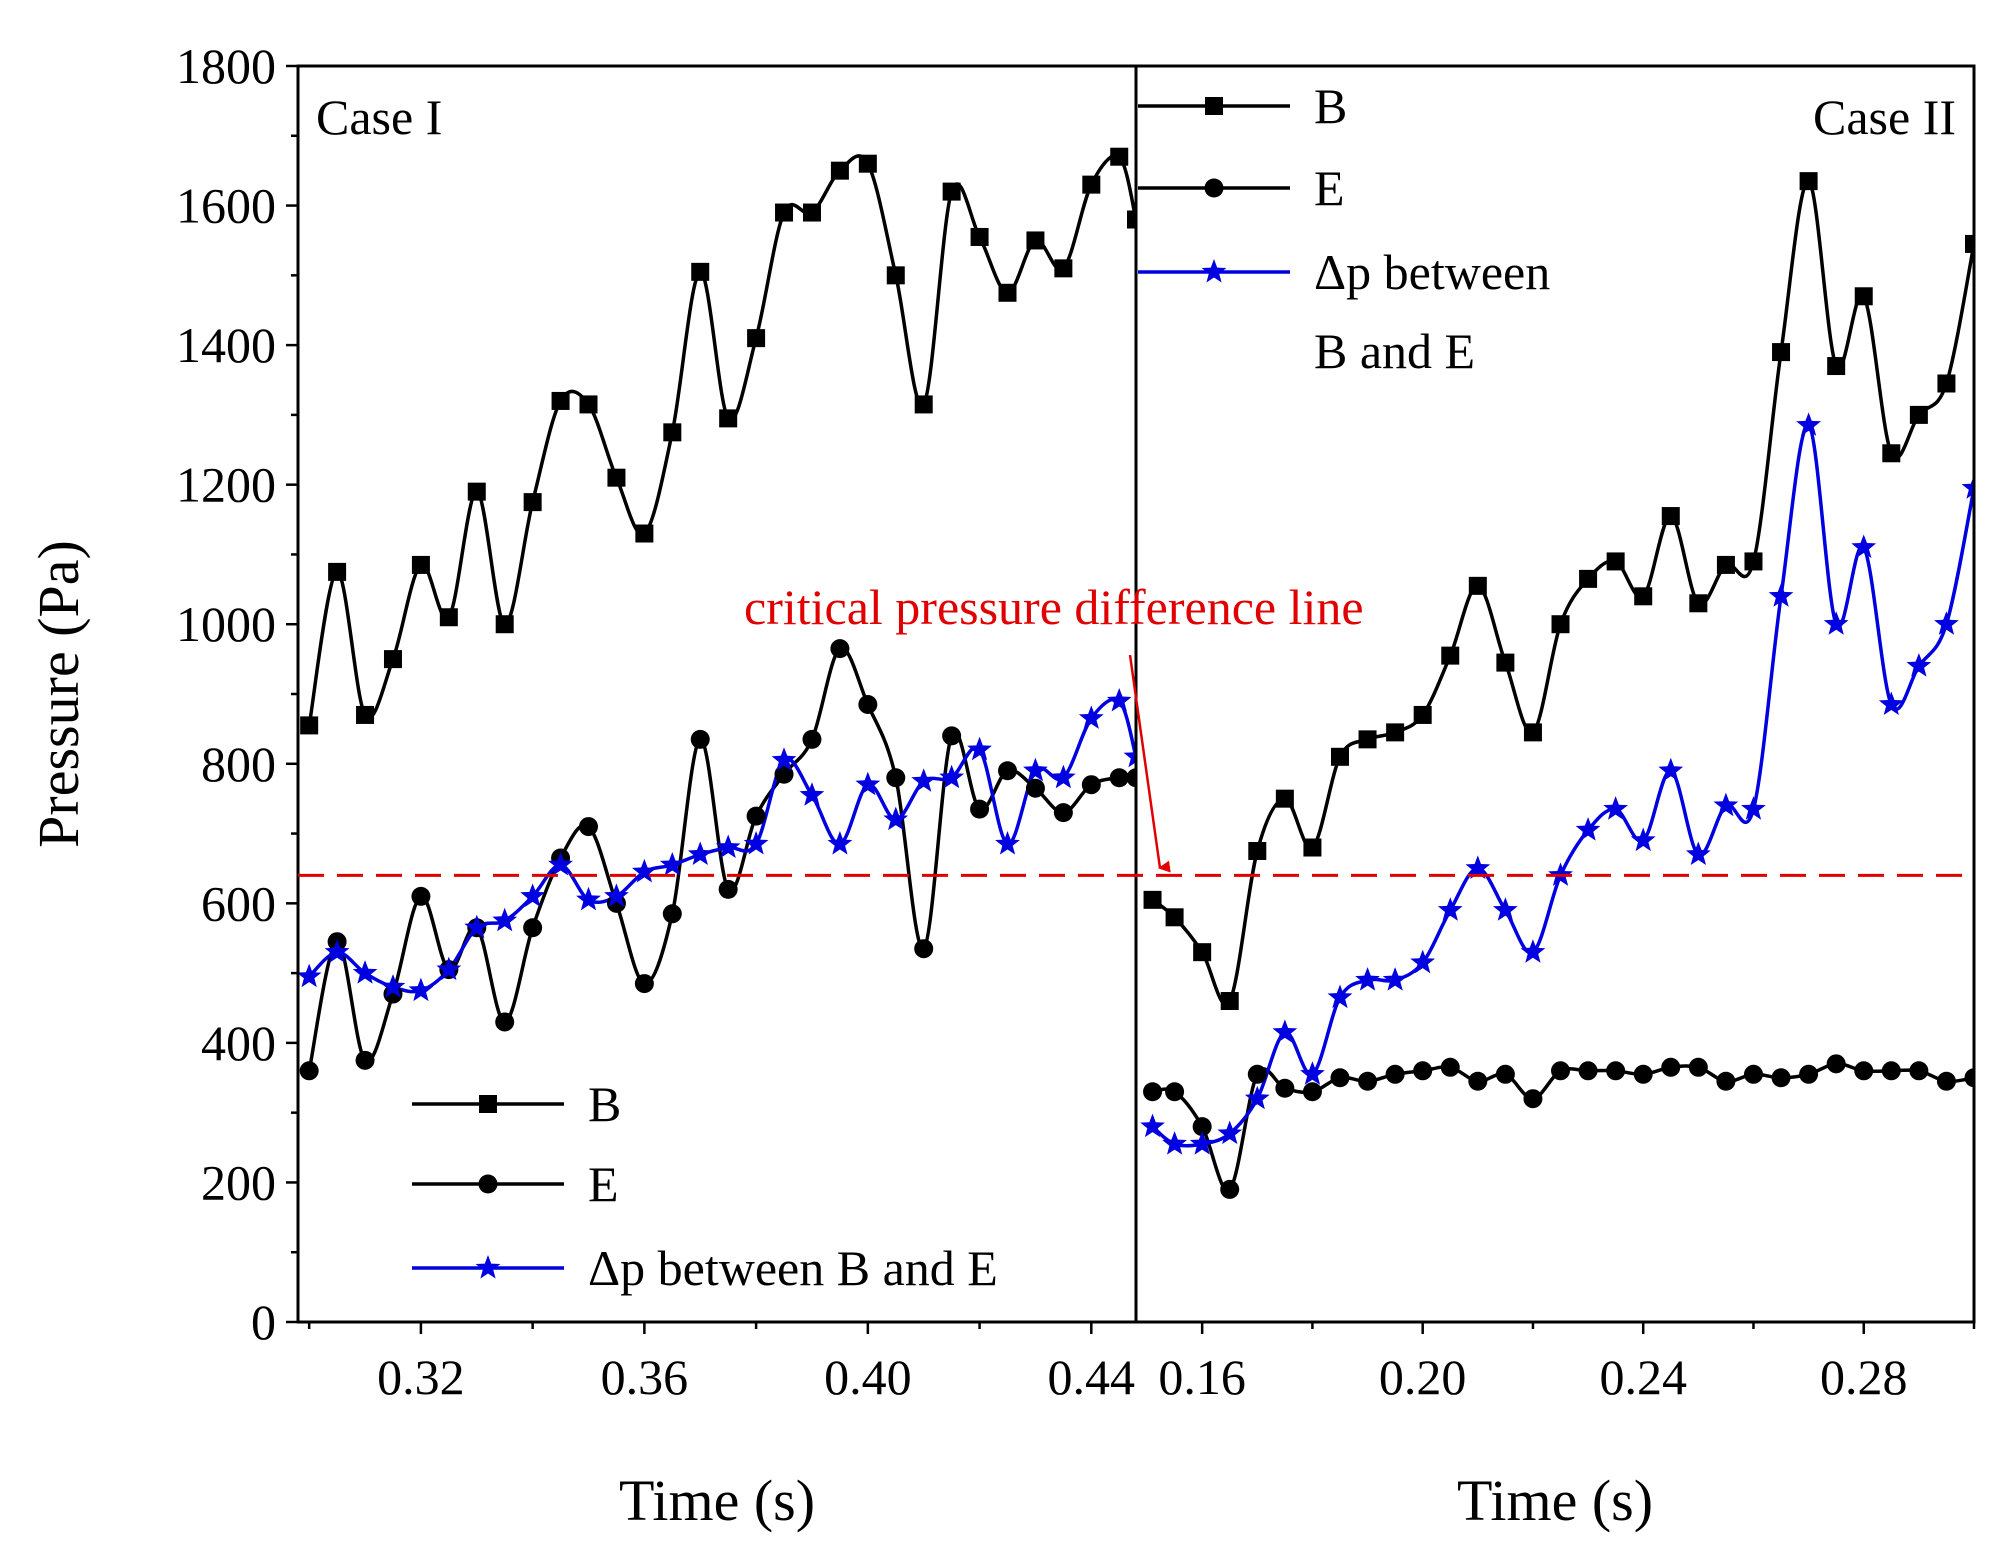  I want to click on x-tick-label: 0.44, so click(1092, 1377).